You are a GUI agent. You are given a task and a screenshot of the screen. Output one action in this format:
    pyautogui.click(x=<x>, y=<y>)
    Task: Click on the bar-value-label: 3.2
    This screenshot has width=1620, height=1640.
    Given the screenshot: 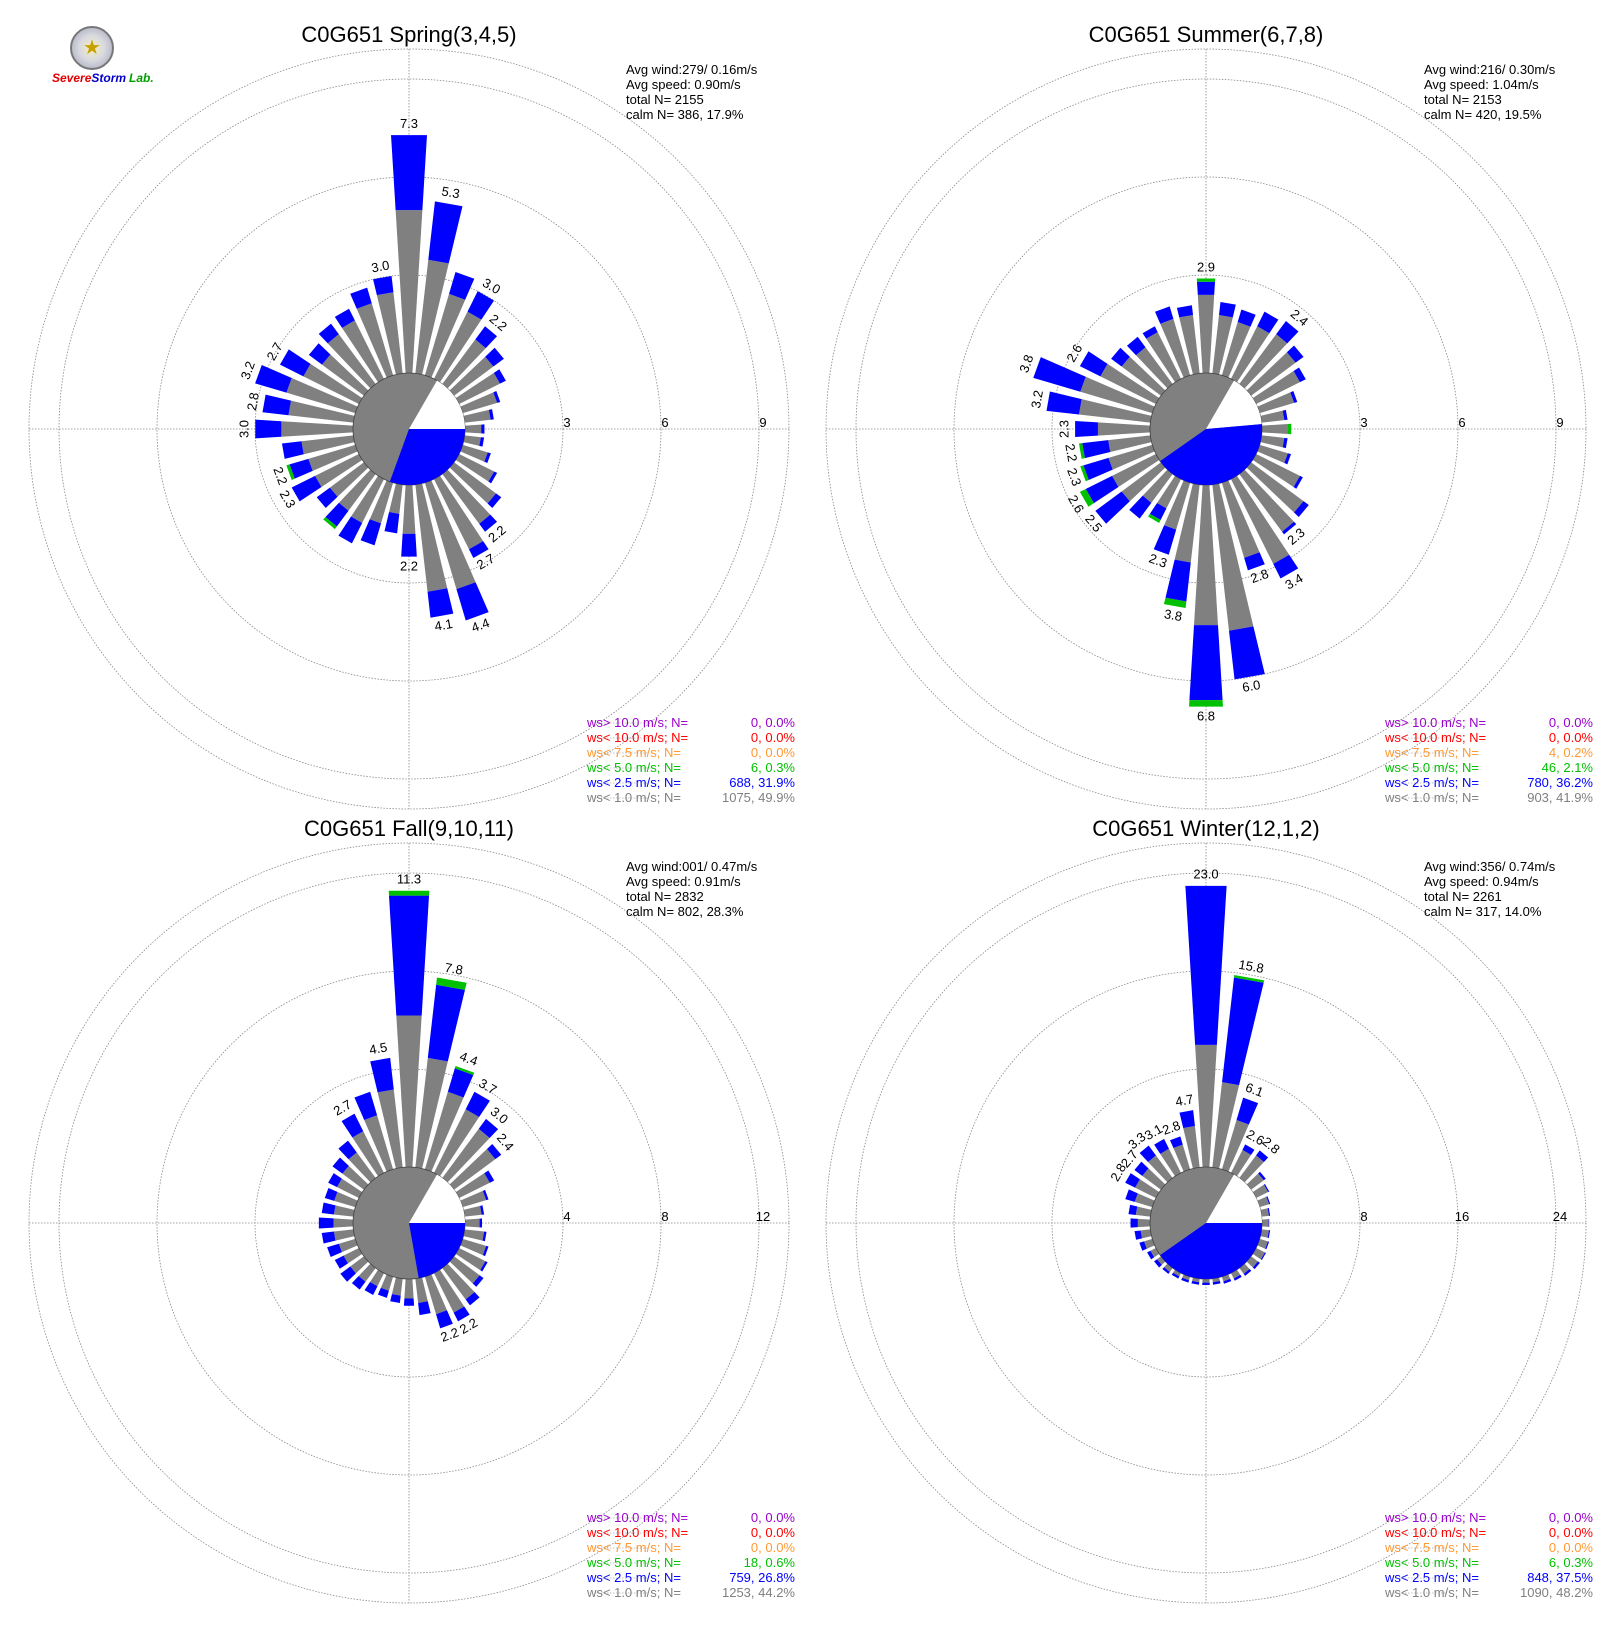 What is the action you would take?
    pyautogui.click(x=1037, y=399)
    